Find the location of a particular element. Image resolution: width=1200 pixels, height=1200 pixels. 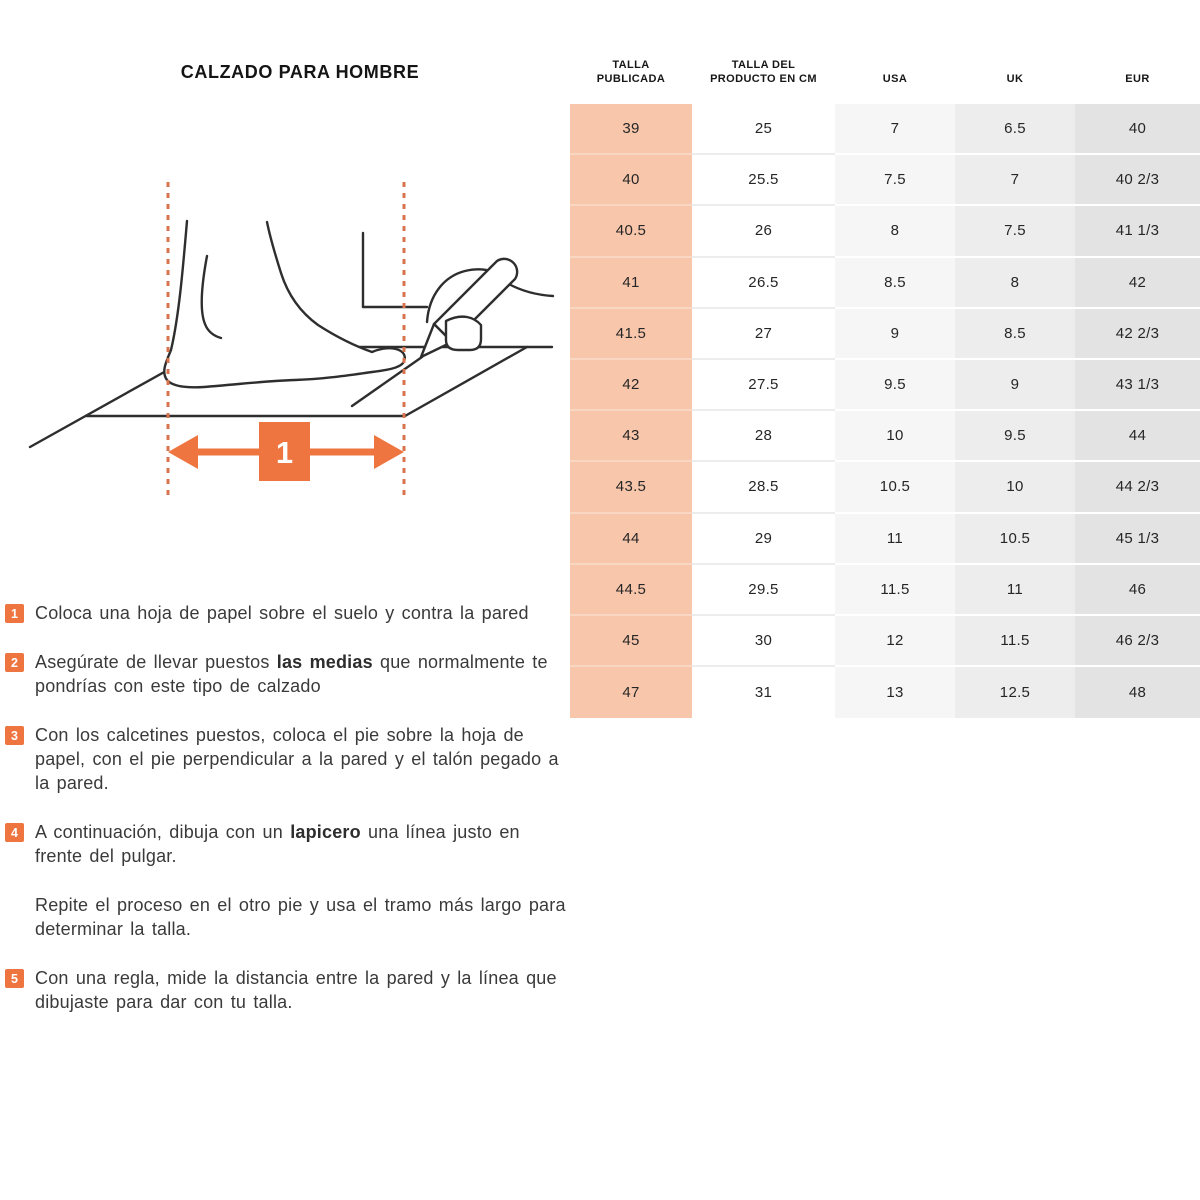

table-cell: 42 2/3 is located at coordinates (1137, 334).